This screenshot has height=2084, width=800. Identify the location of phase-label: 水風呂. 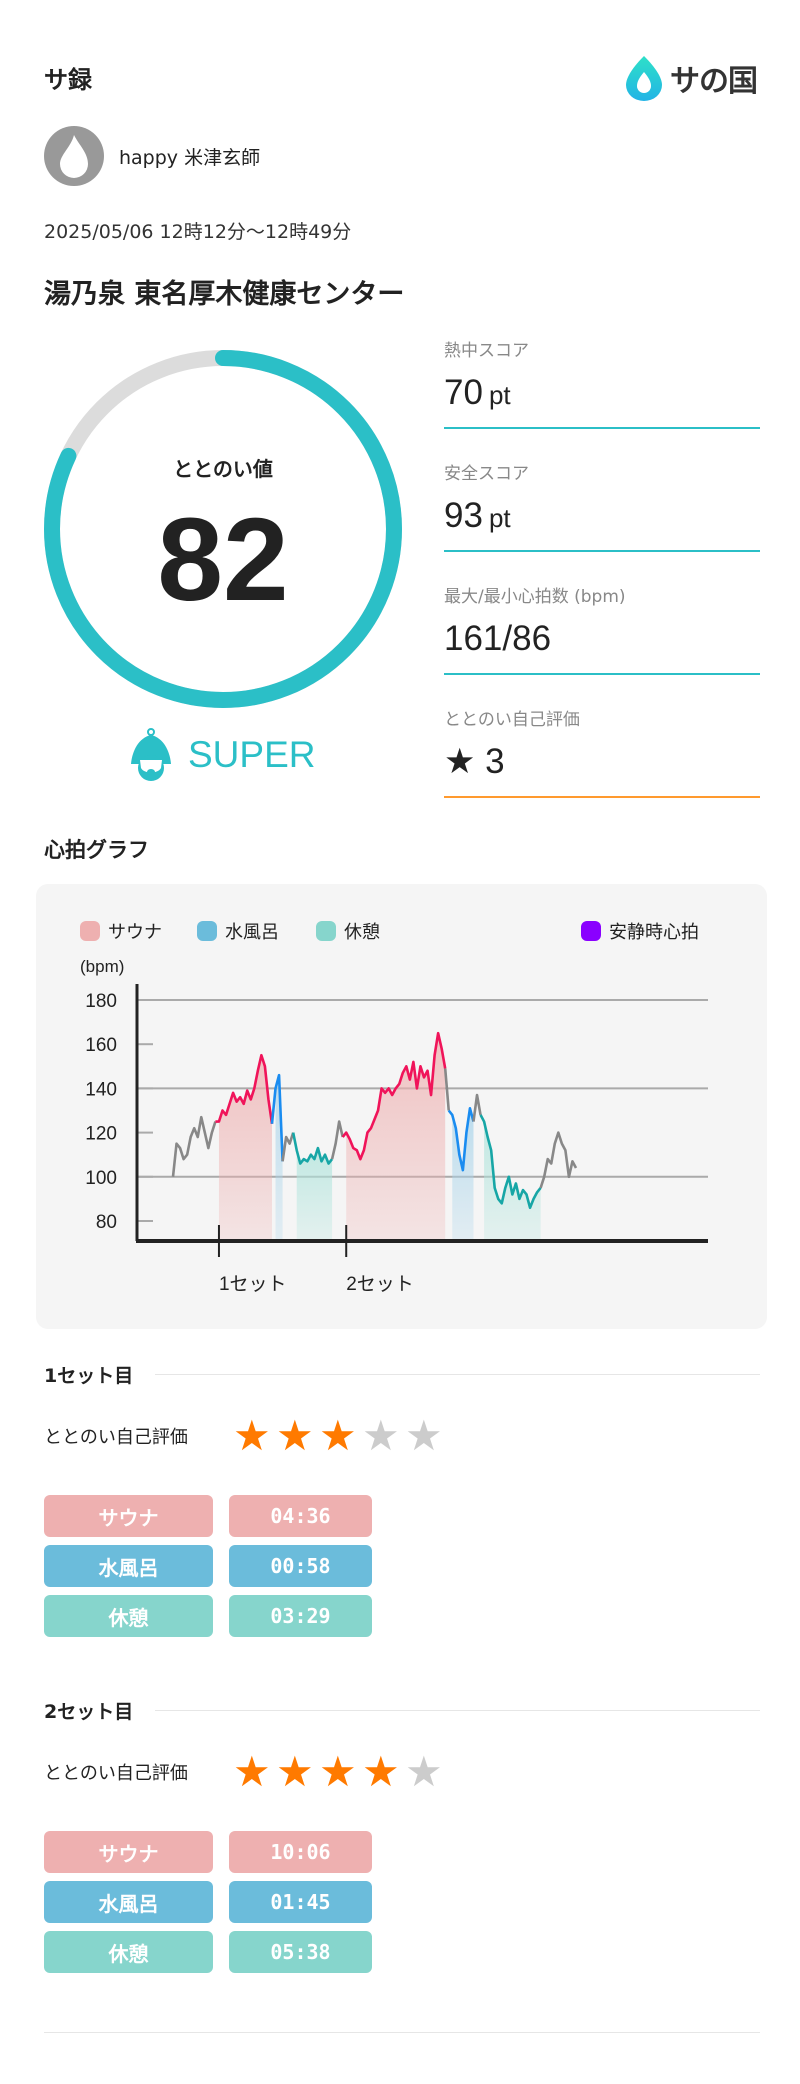
(128, 1566).